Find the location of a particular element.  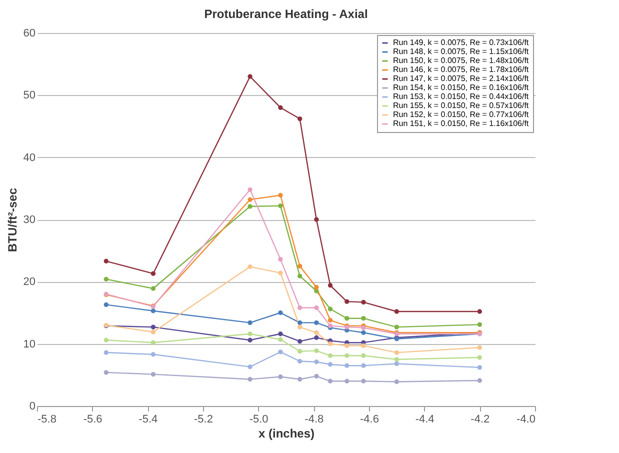

legend-label: Run 153, k = 0.0150, Re = 0.44x106/ft is located at coordinates (461, 96).